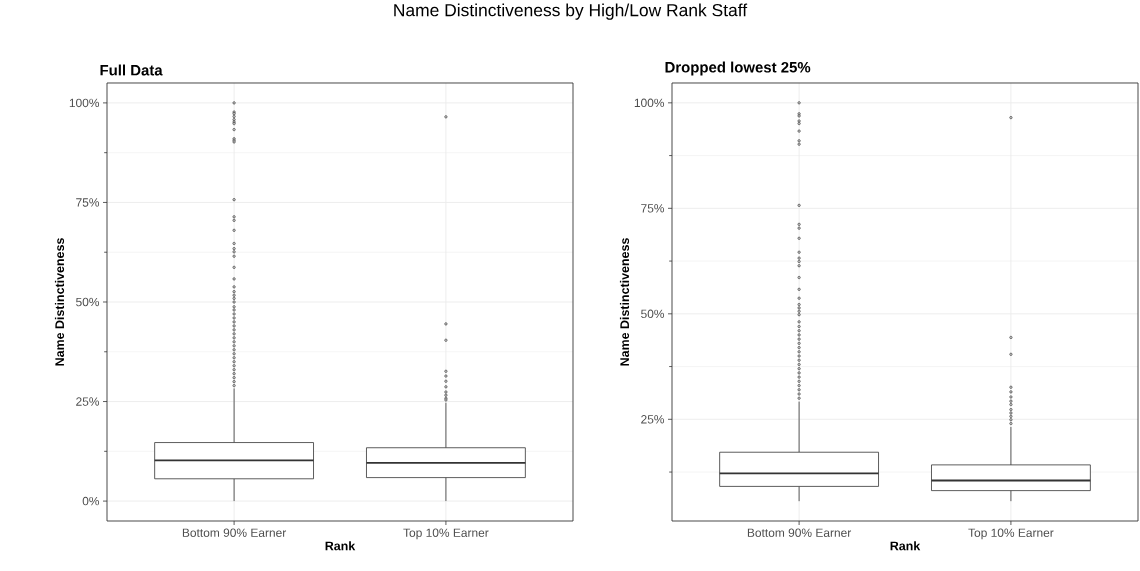  What do you see at coordinates (131, 70) in the screenshot?
I see `chart-title: Full Data` at bounding box center [131, 70].